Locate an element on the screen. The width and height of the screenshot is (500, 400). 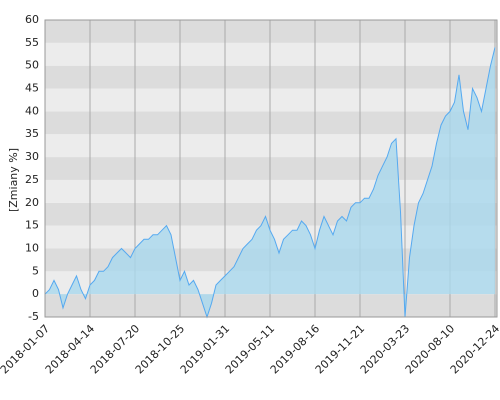
y-tick-label: 45 is located at coordinates (32, 88).